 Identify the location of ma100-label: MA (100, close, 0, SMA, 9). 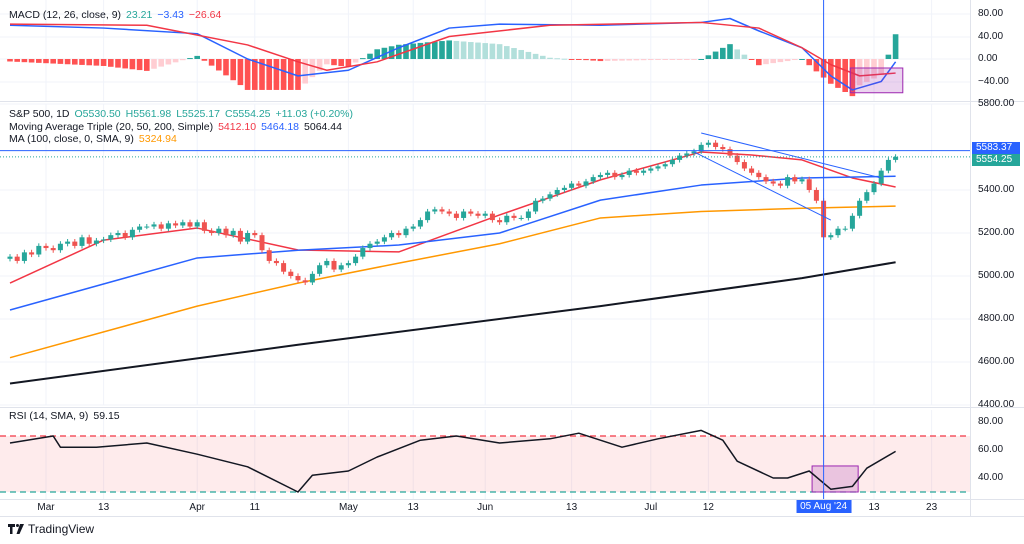
(71, 139).